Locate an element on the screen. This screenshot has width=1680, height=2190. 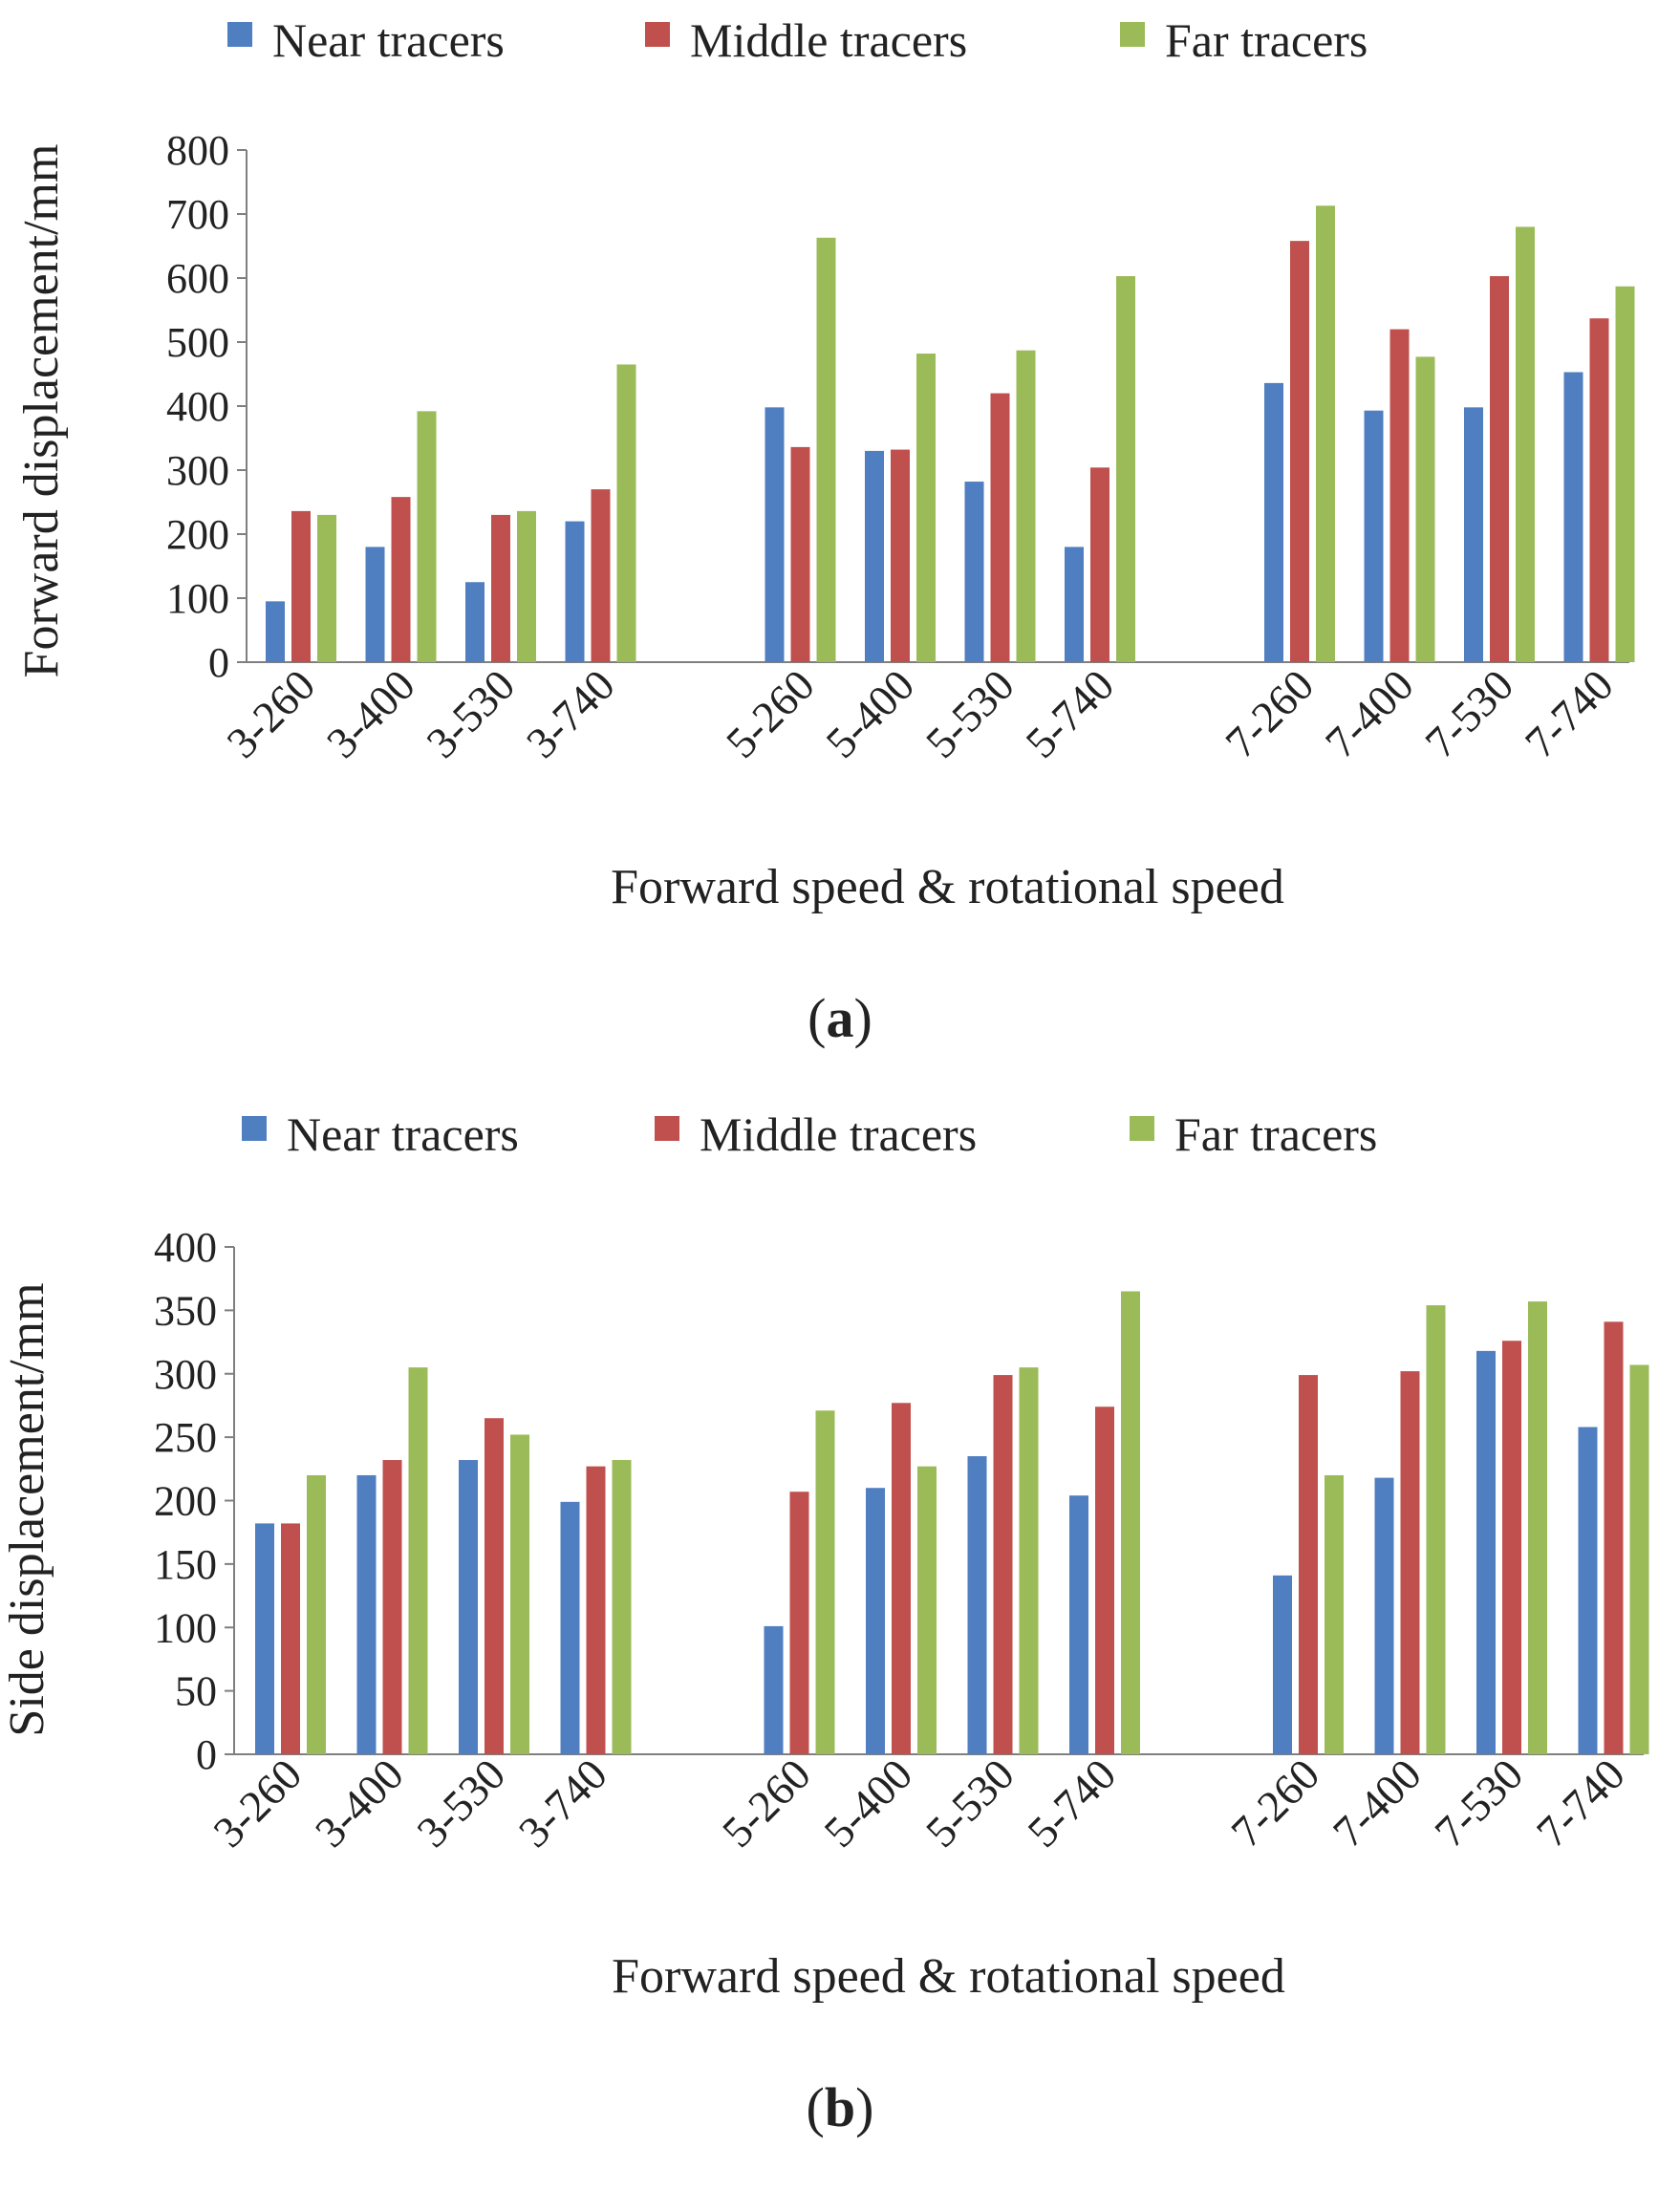
x-tick-label: 7-260 is located at coordinates (1270, 713).